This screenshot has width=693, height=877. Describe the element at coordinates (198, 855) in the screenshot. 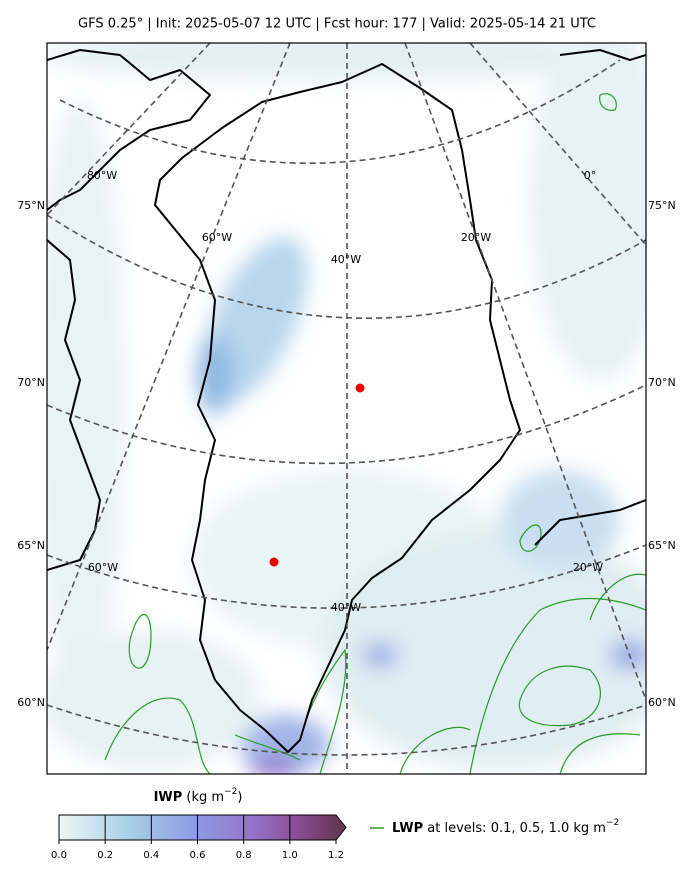

I see `colorbar-tick-label: 0.6` at that location.